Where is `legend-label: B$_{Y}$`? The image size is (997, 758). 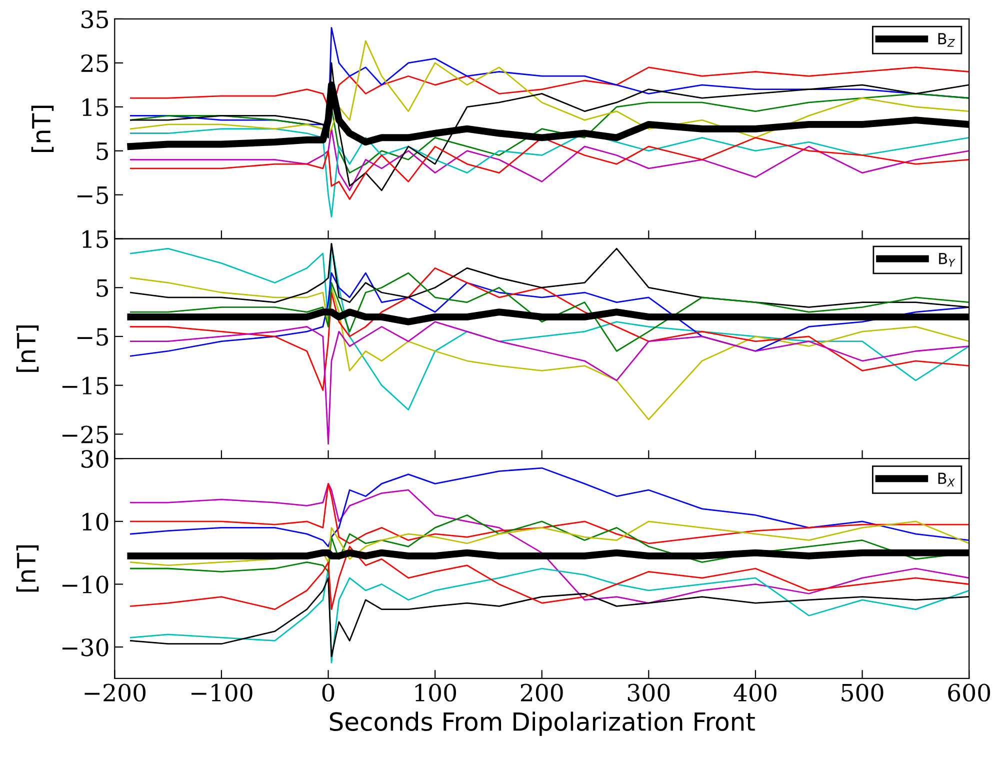
legend-label: B$_{Y}$ is located at coordinates (947, 259).